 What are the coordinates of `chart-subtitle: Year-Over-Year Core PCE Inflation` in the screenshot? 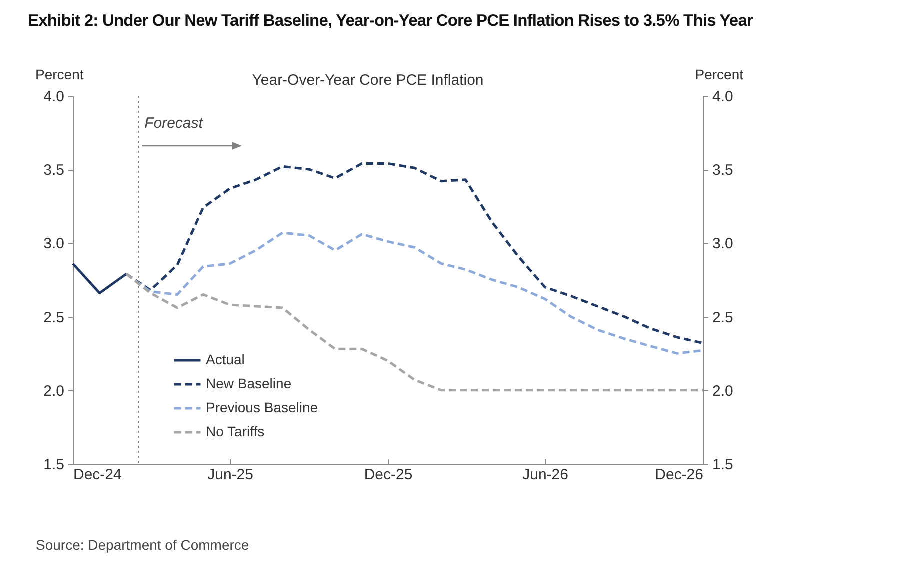 It's located at (368, 80).